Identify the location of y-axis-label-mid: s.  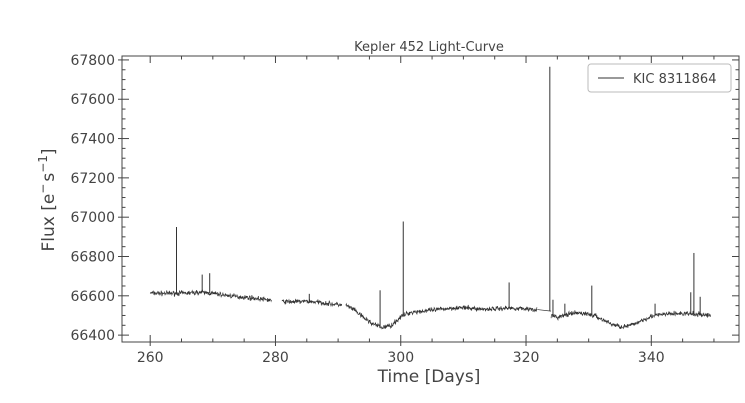
(49, 177).